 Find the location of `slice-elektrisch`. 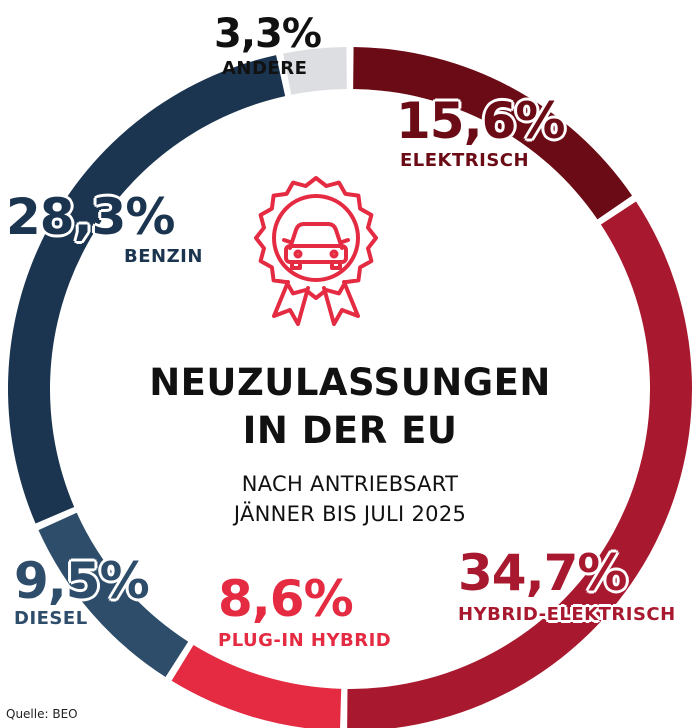

slice-elektrisch is located at coordinates (493, 133).